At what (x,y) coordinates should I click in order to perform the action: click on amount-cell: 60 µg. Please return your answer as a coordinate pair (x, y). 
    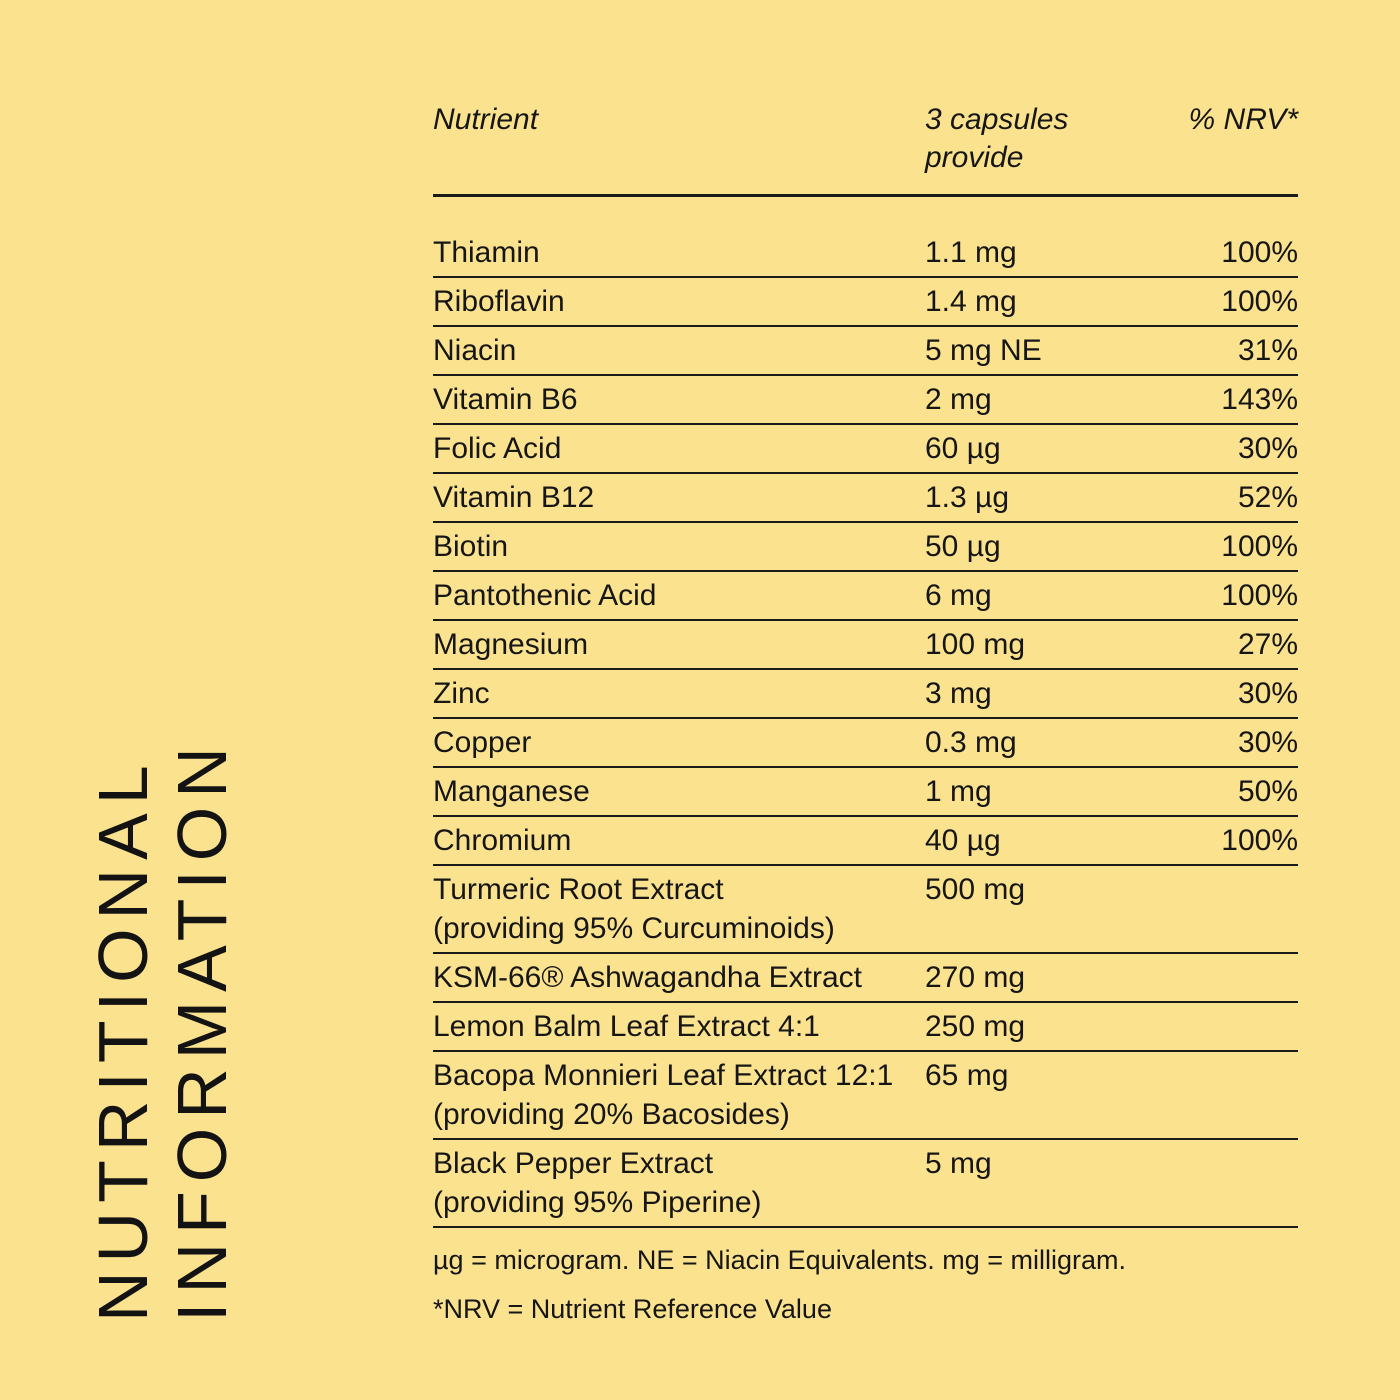
    Looking at the image, I should click on (963, 448).